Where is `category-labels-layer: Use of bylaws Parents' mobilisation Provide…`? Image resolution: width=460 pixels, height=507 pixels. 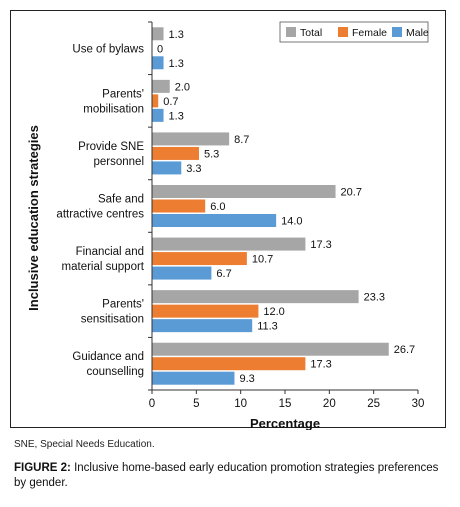 category-labels-layer: Use of bylaws Parents' mobilisation Provide… is located at coordinates (100, 210).